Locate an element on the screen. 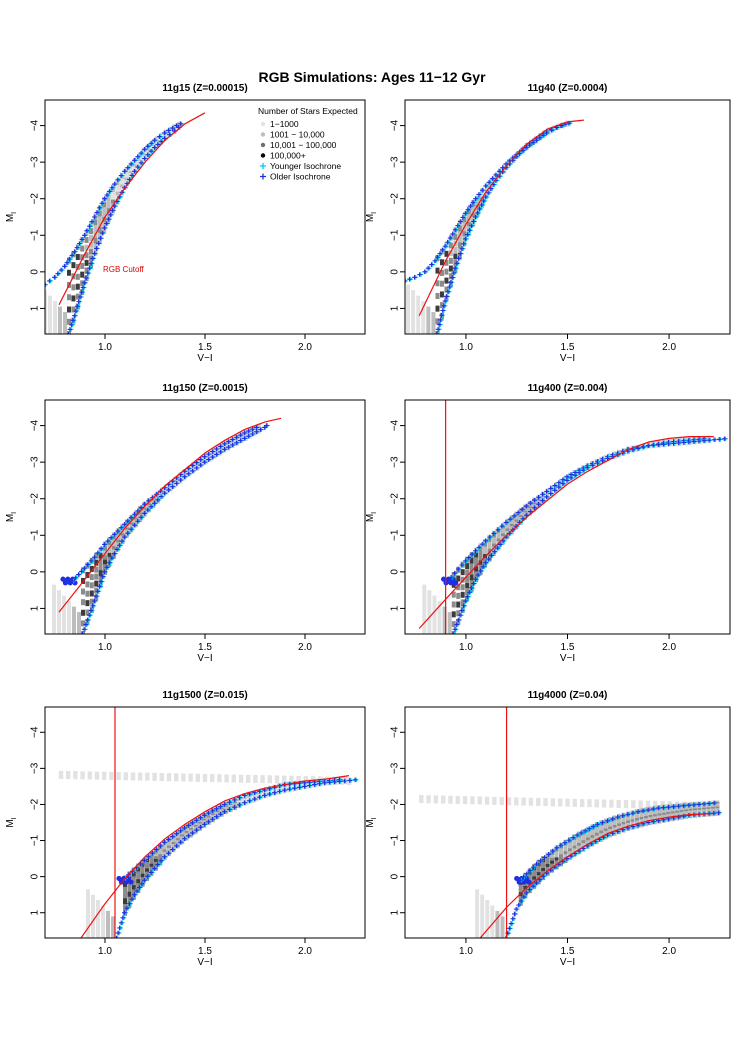 This screenshot has height=1053, width=744. legend-swatch is located at coordinates (263, 124).